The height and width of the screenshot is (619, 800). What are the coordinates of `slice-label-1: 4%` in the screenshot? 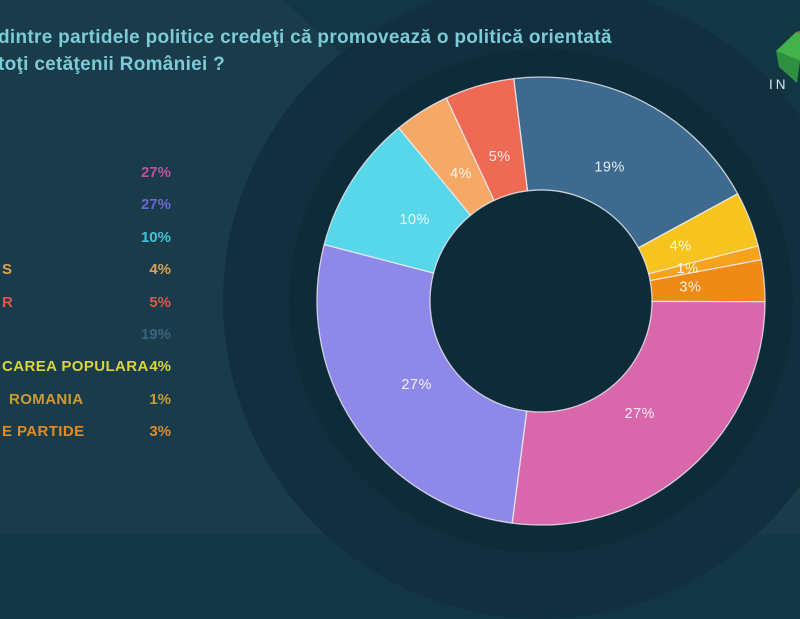 It's located at (681, 246).